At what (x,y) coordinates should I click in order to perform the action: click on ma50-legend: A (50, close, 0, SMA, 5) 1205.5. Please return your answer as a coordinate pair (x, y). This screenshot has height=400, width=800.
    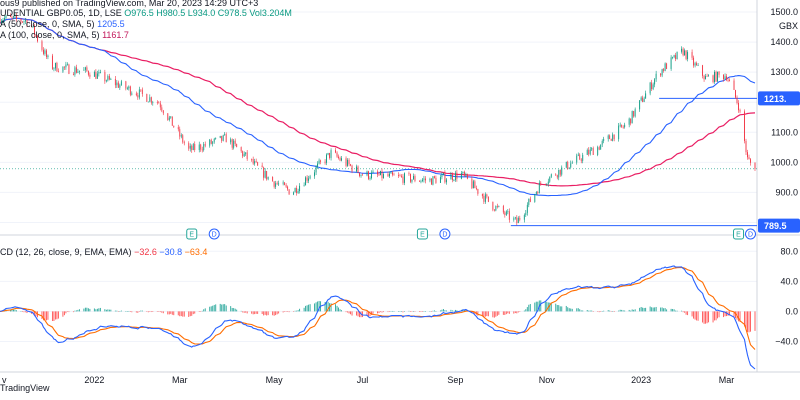
    Looking at the image, I should click on (62, 24).